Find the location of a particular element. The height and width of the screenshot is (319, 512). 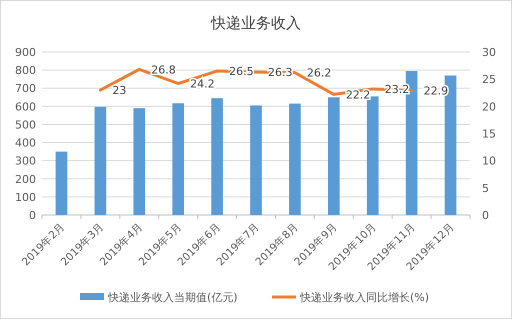

legend-label: 快递业务收入当期值(亿元) is located at coordinates (172, 297).